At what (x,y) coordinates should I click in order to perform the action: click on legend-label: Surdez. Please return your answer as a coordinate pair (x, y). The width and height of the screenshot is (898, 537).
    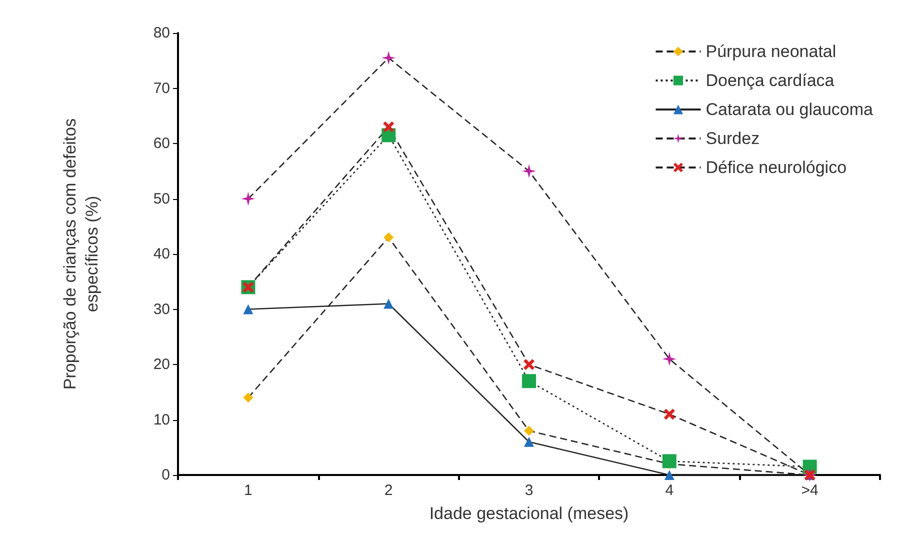
    Looking at the image, I should click on (733, 138).